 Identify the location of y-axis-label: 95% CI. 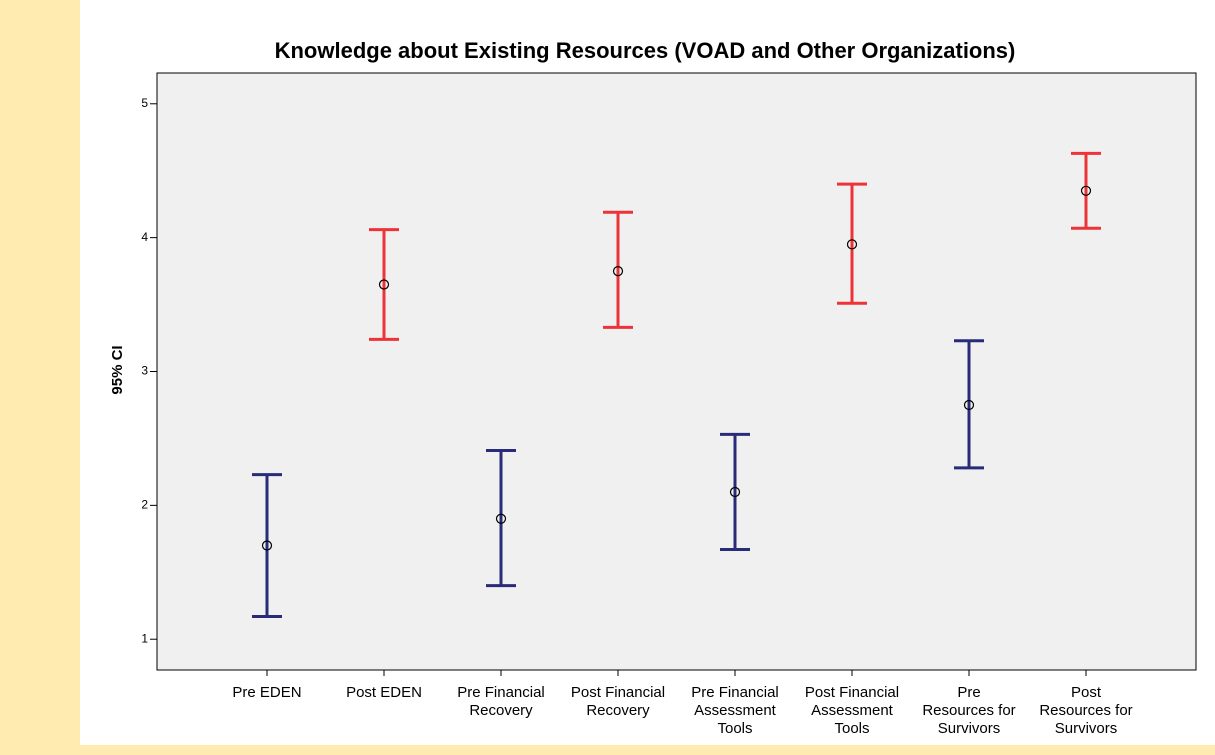
(117, 369).